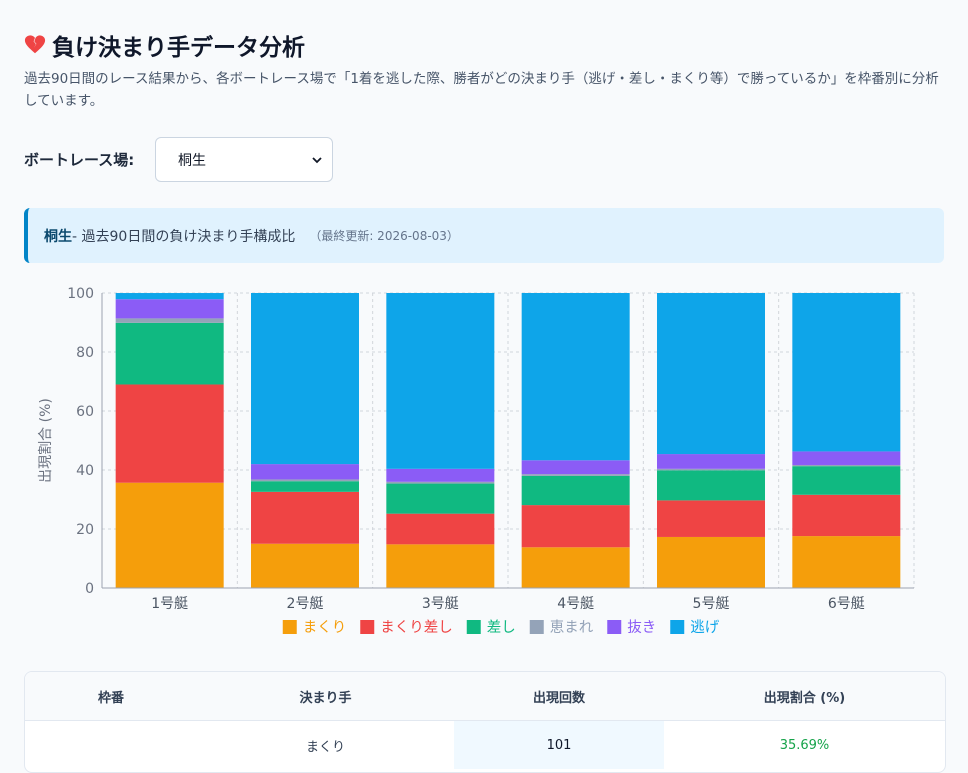  I want to click on legend-label: 差し, so click(501, 627).